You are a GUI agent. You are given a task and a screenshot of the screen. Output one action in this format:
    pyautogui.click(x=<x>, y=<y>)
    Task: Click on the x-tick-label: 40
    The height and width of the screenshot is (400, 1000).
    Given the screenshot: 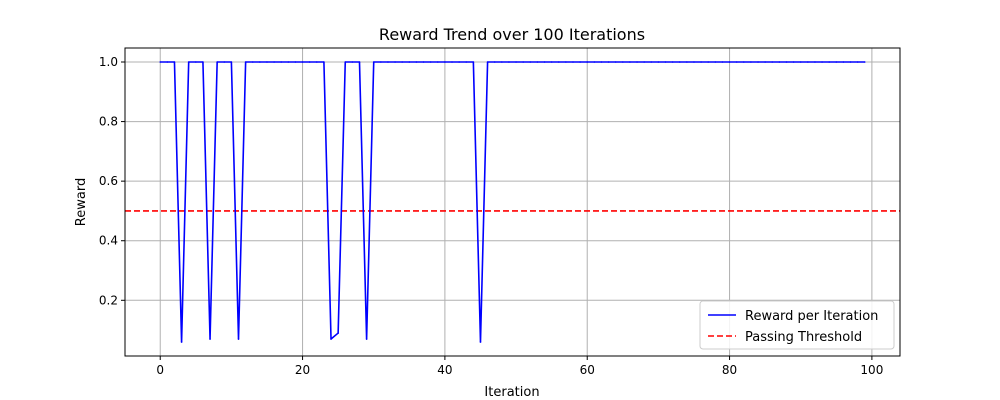 What is the action you would take?
    pyautogui.click(x=444, y=370)
    